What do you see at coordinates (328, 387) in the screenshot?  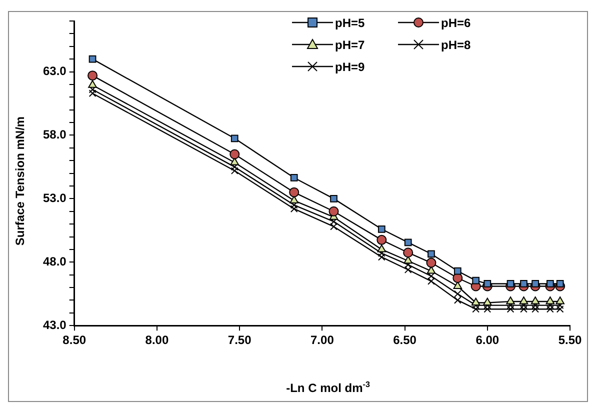 I see `x-axis-title: -Ln C mol dm$^{-3}$` at bounding box center [328, 387].